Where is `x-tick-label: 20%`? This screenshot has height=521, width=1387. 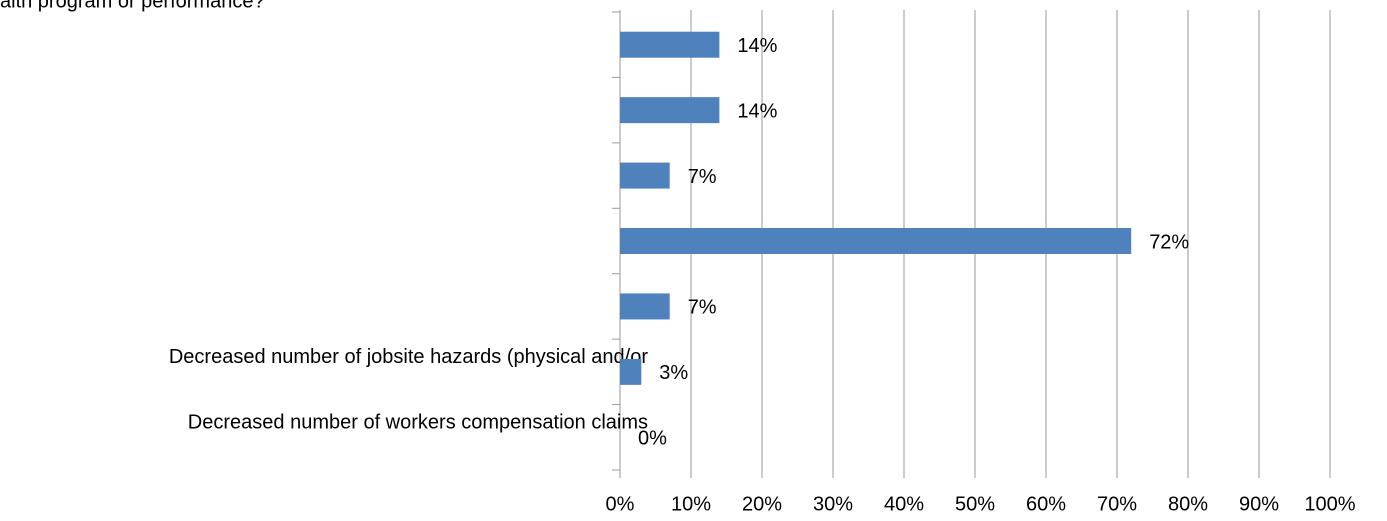
x-tick-label: 20% is located at coordinates (762, 504).